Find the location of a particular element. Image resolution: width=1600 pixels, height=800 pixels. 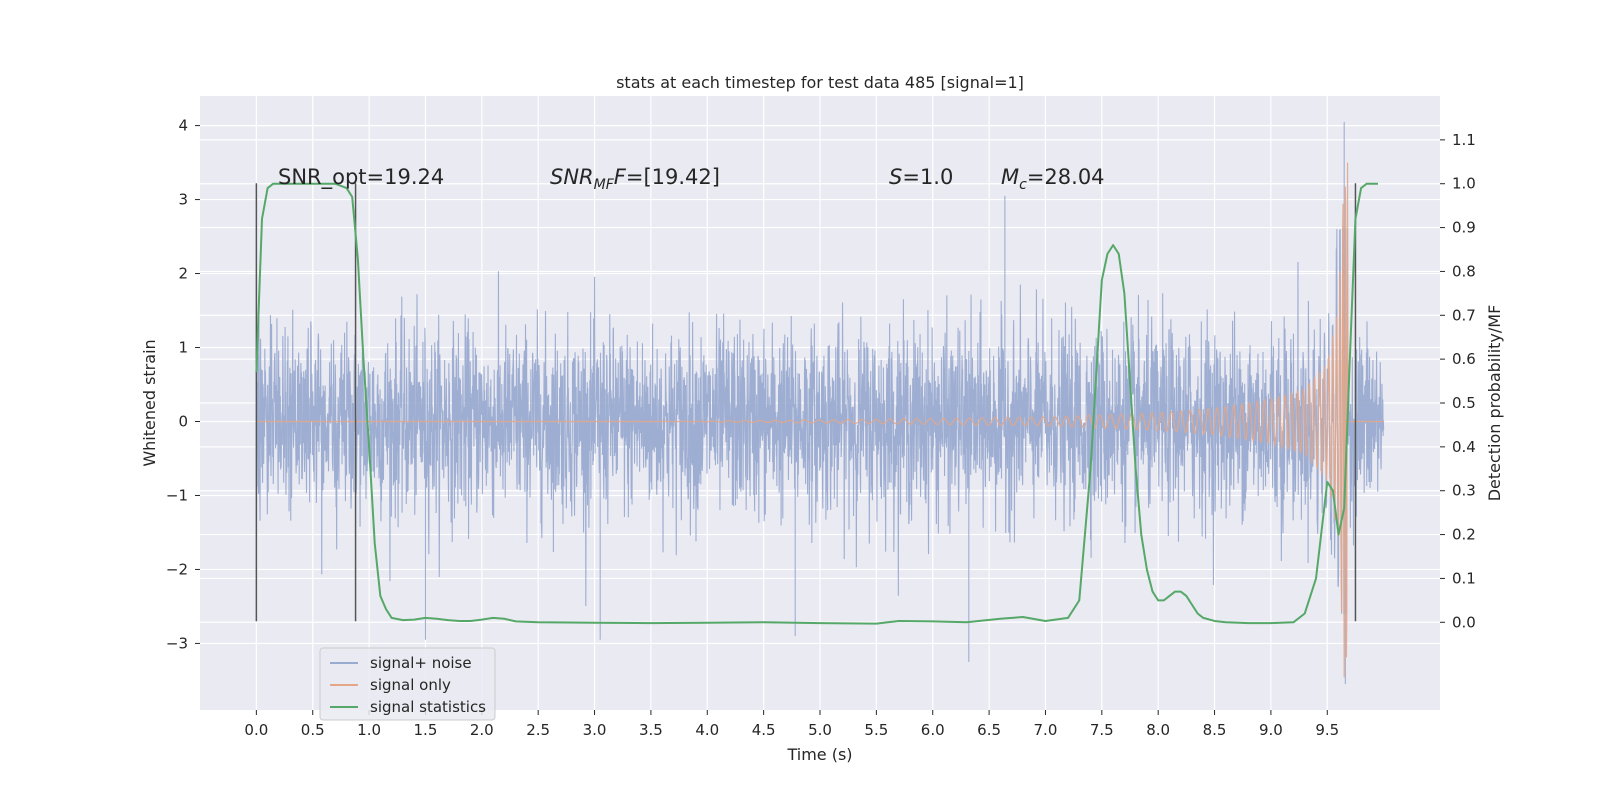

x-tick-label: 0.0 is located at coordinates (256, 730).